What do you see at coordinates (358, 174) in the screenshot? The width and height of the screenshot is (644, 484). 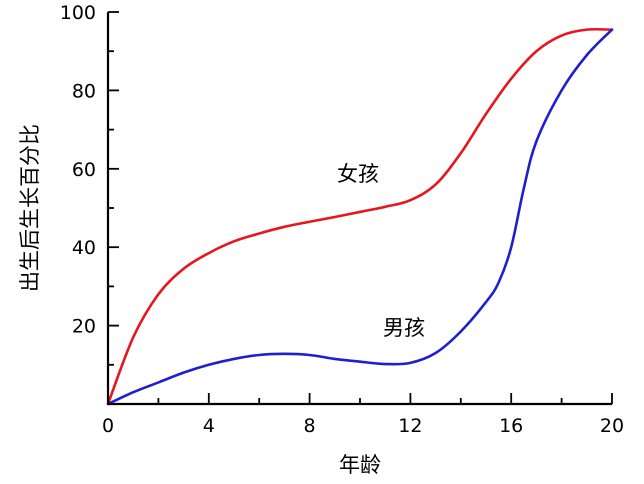 I see `series-label-girls: 女孩` at bounding box center [358, 174].